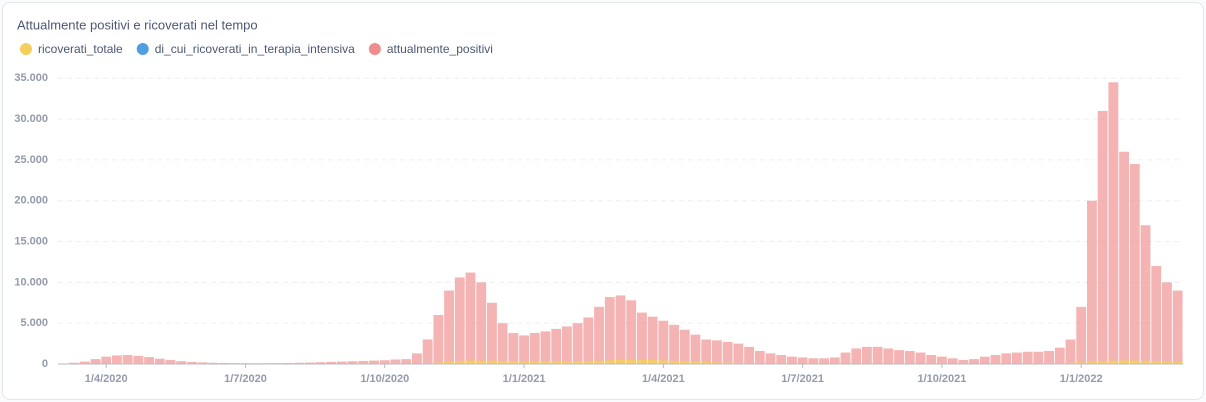  Describe the element at coordinates (31, 78) in the screenshot. I see `y-tick-label: 35.000` at that location.